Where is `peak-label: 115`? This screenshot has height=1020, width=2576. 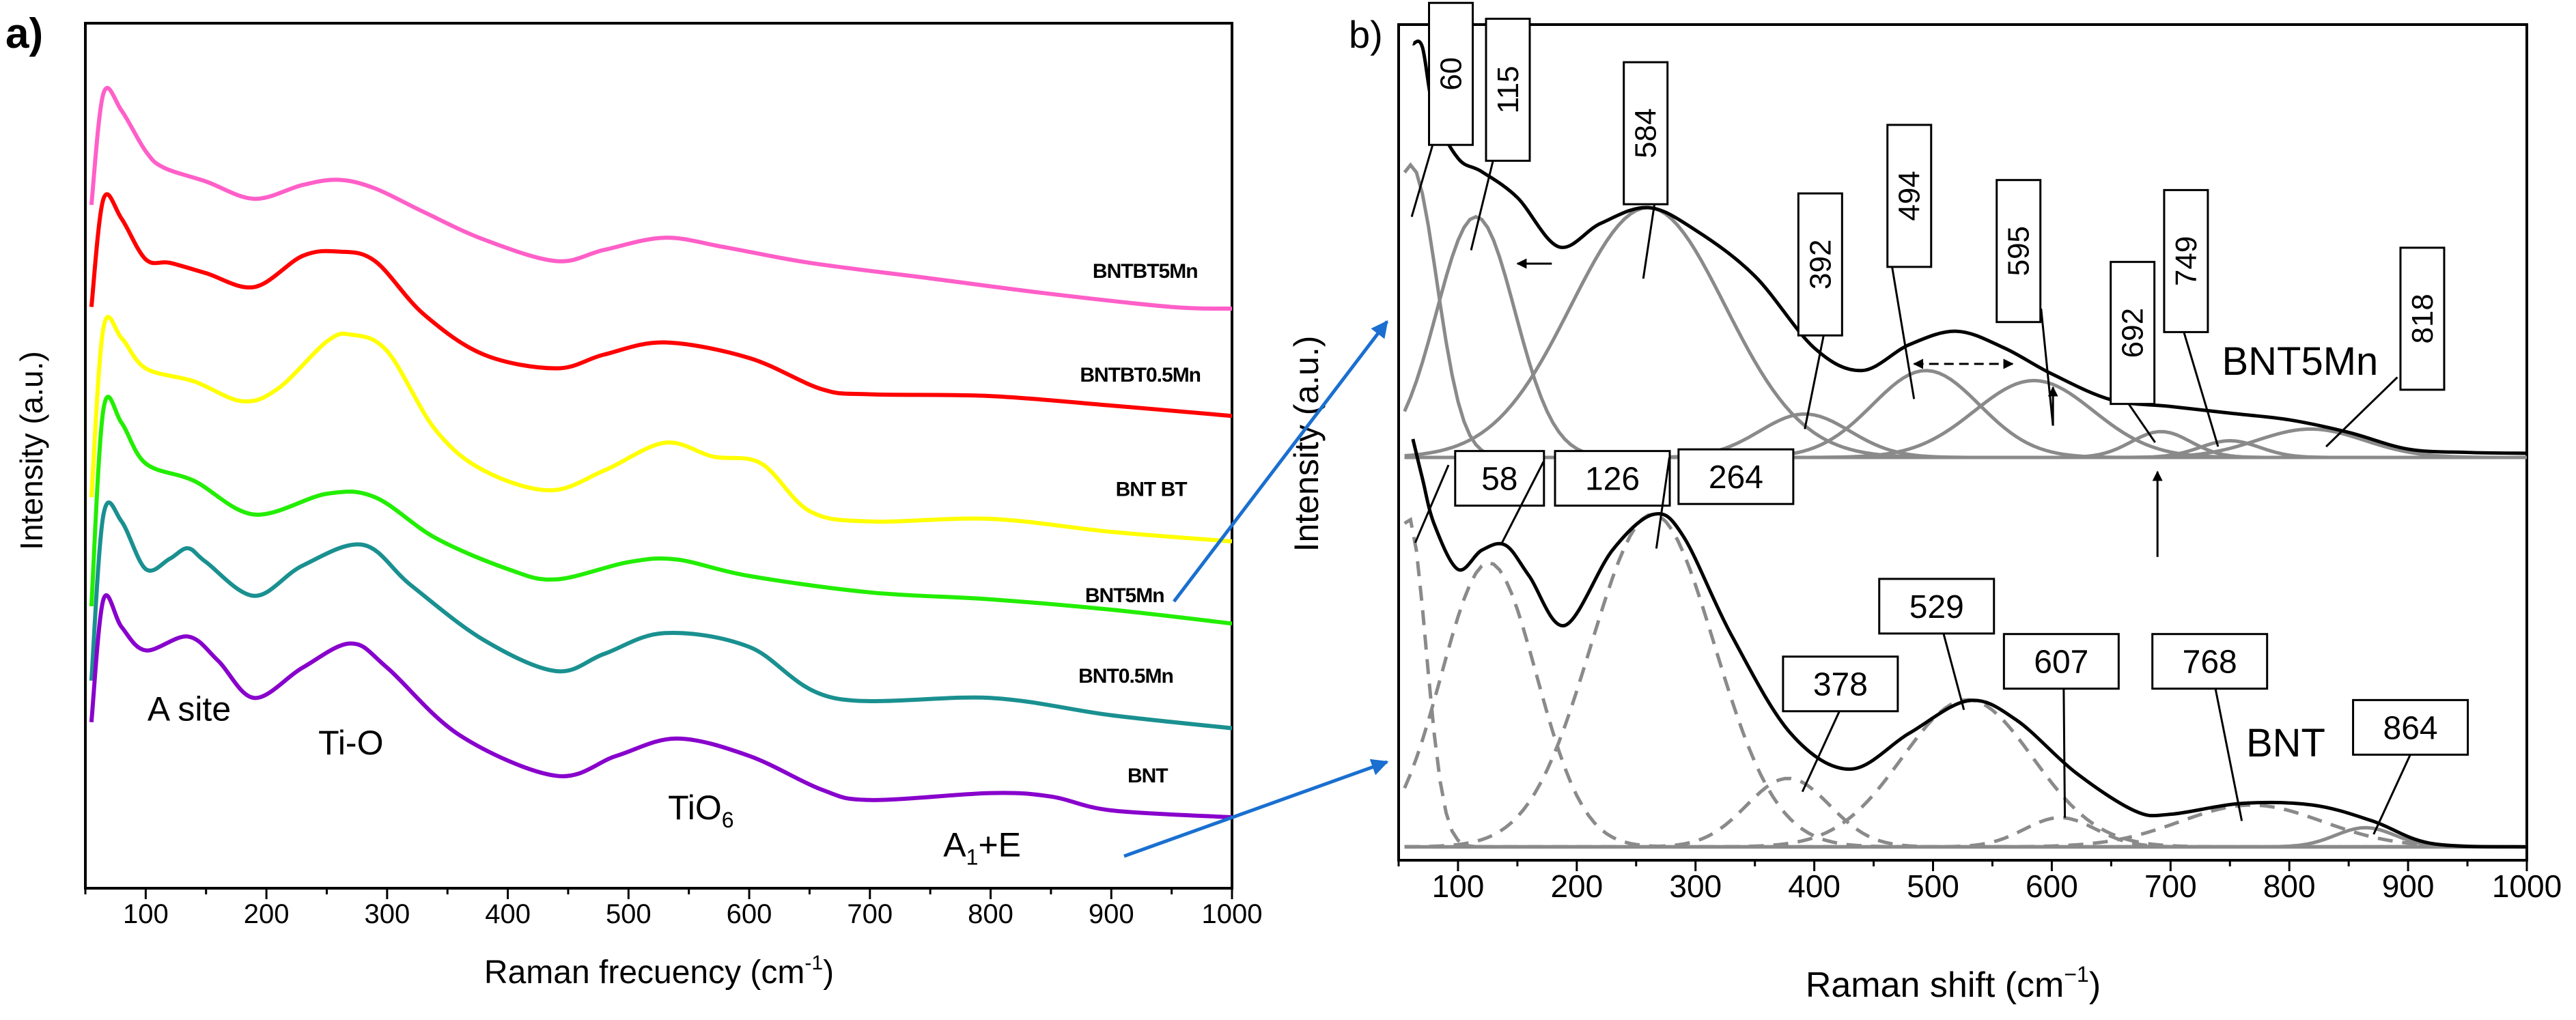 peak-label: 115 is located at coordinates (1500, 134).